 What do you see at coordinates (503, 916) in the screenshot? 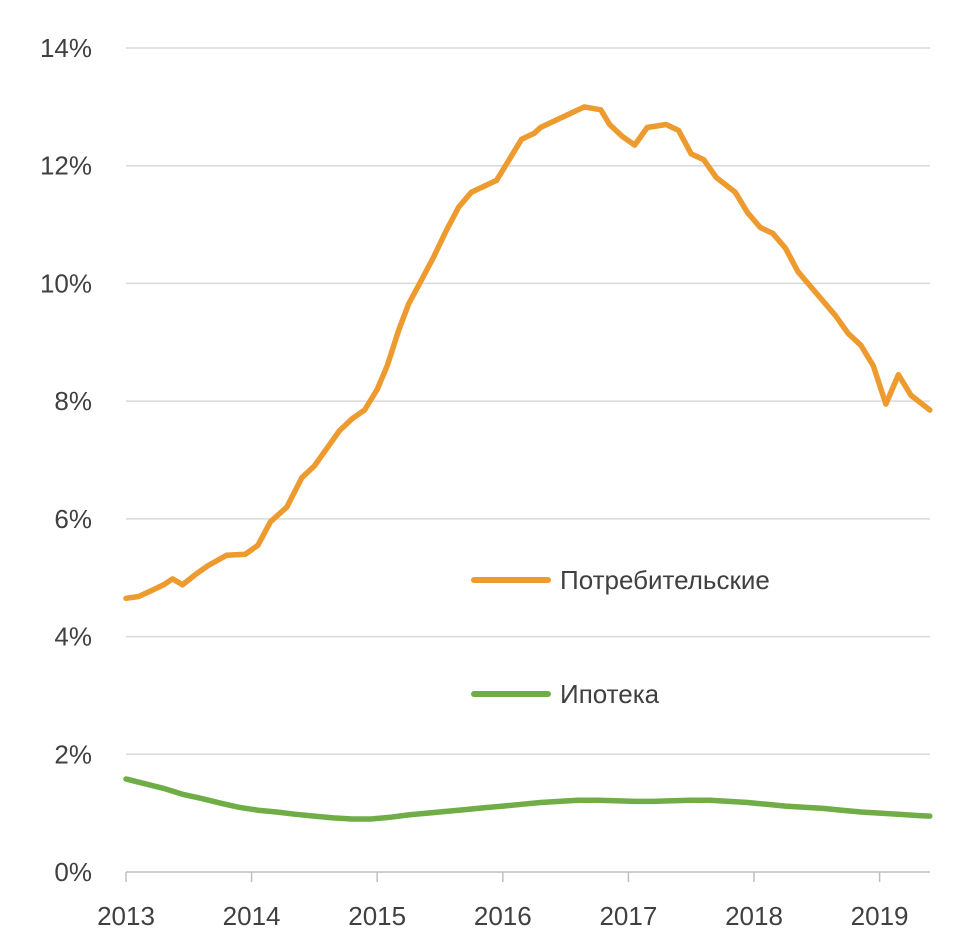
I see `x-tick-label: 2016` at bounding box center [503, 916].